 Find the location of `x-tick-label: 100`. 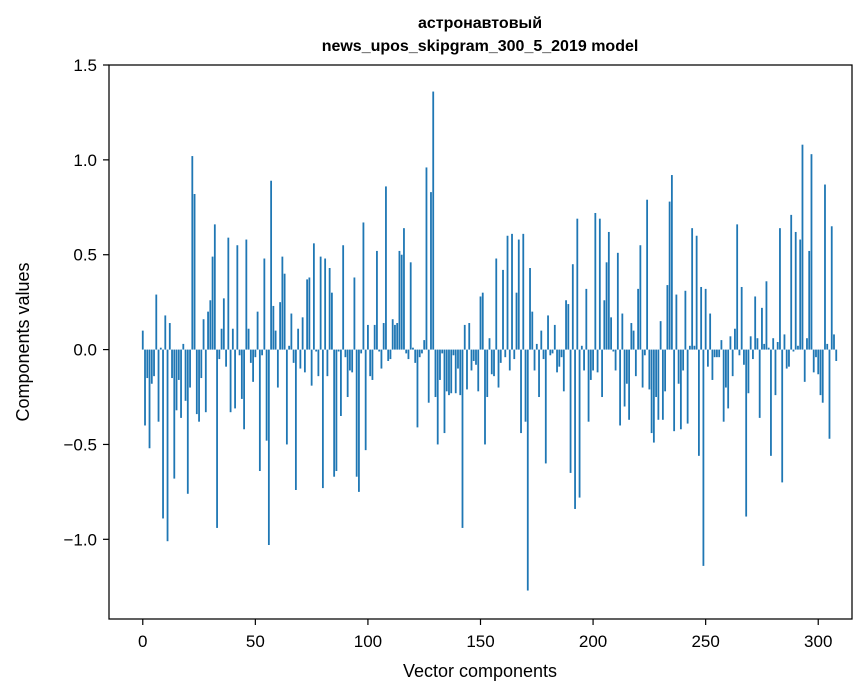

x-tick-label: 100 is located at coordinates (368, 641).